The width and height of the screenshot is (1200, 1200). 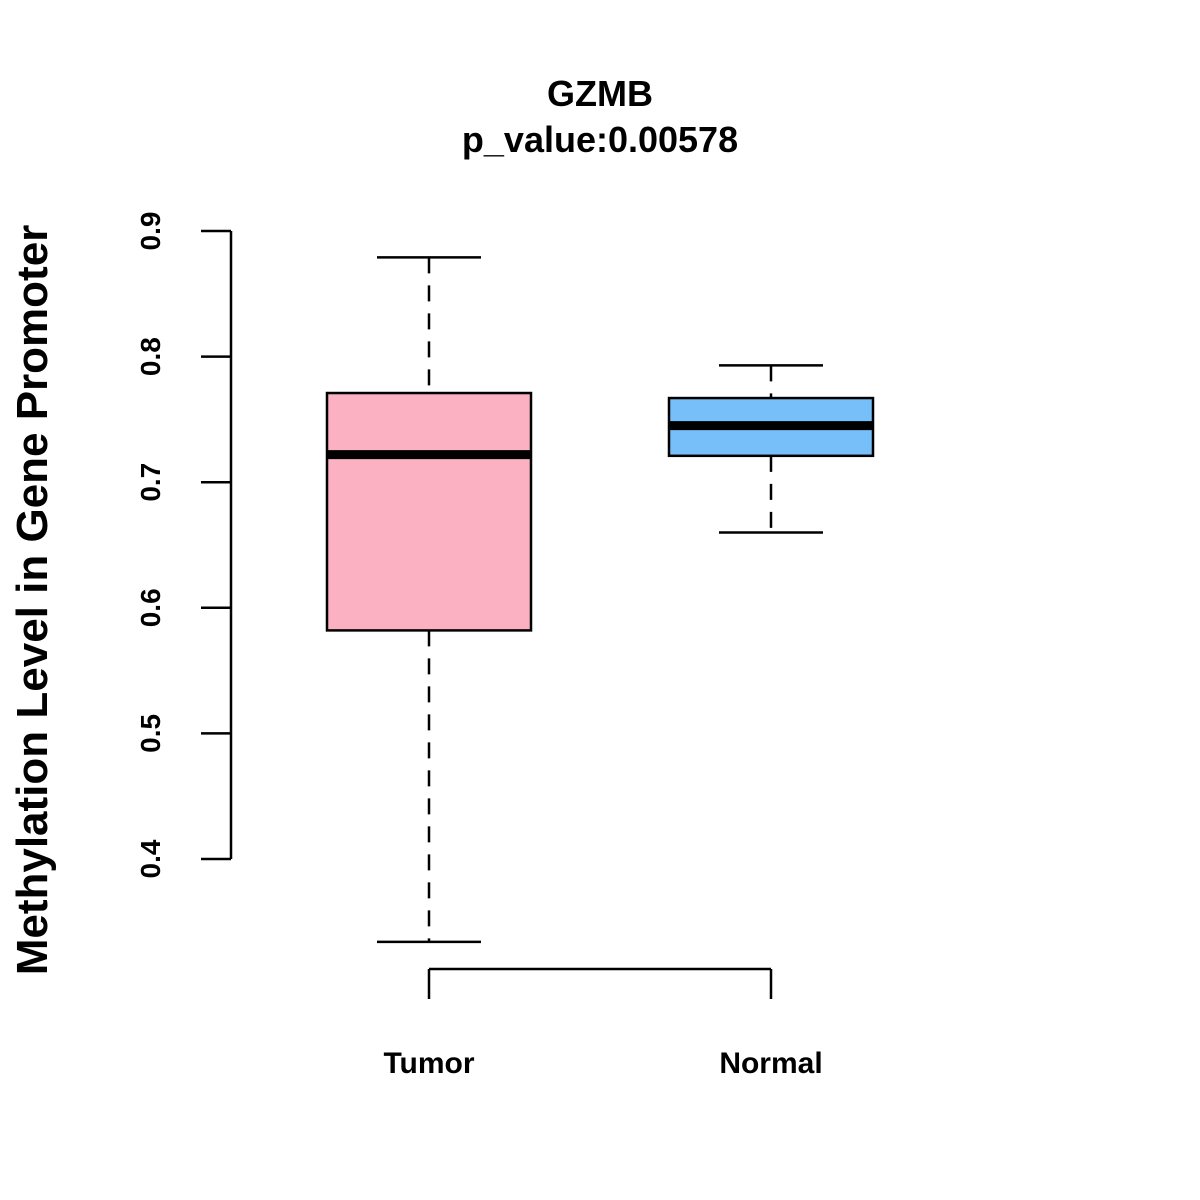 I want to click on y-tick-label: 0.5, so click(x=150, y=733).